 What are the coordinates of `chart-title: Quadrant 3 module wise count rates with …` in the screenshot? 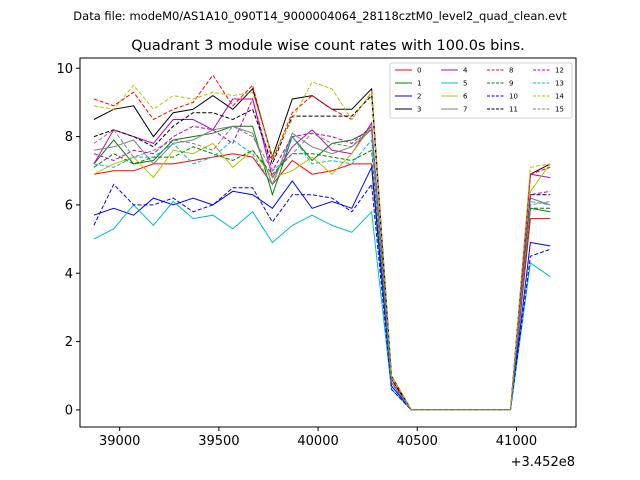 It's located at (328, 46).